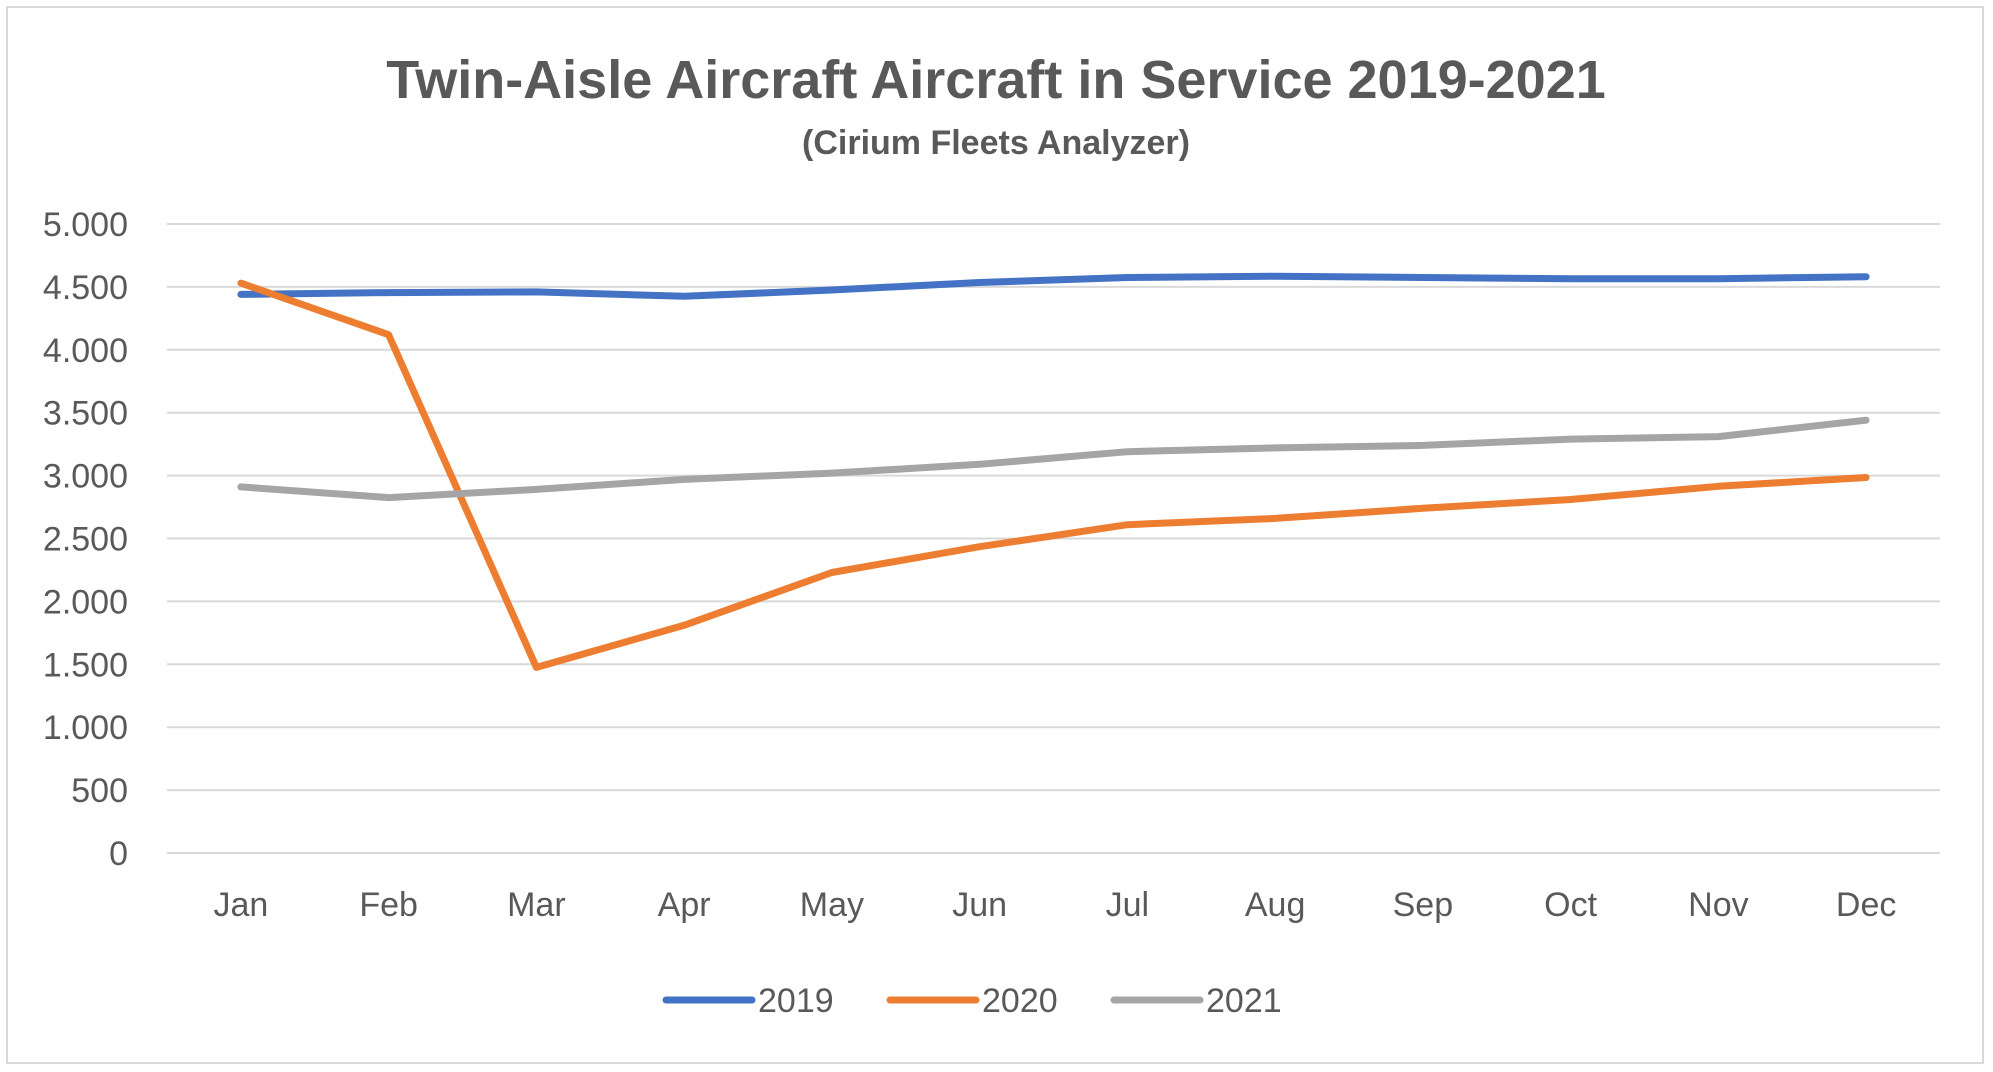  I want to click on x-tick-label: Feb, so click(388, 905).